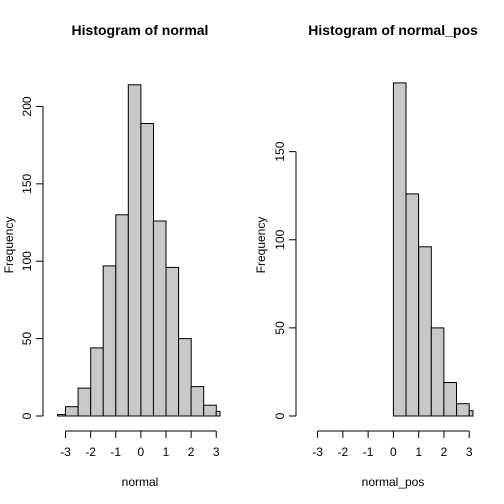 The height and width of the screenshot is (504, 504). Describe the element at coordinates (393, 482) in the screenshot. I see `x-axis-label: normal_pos` at that location.